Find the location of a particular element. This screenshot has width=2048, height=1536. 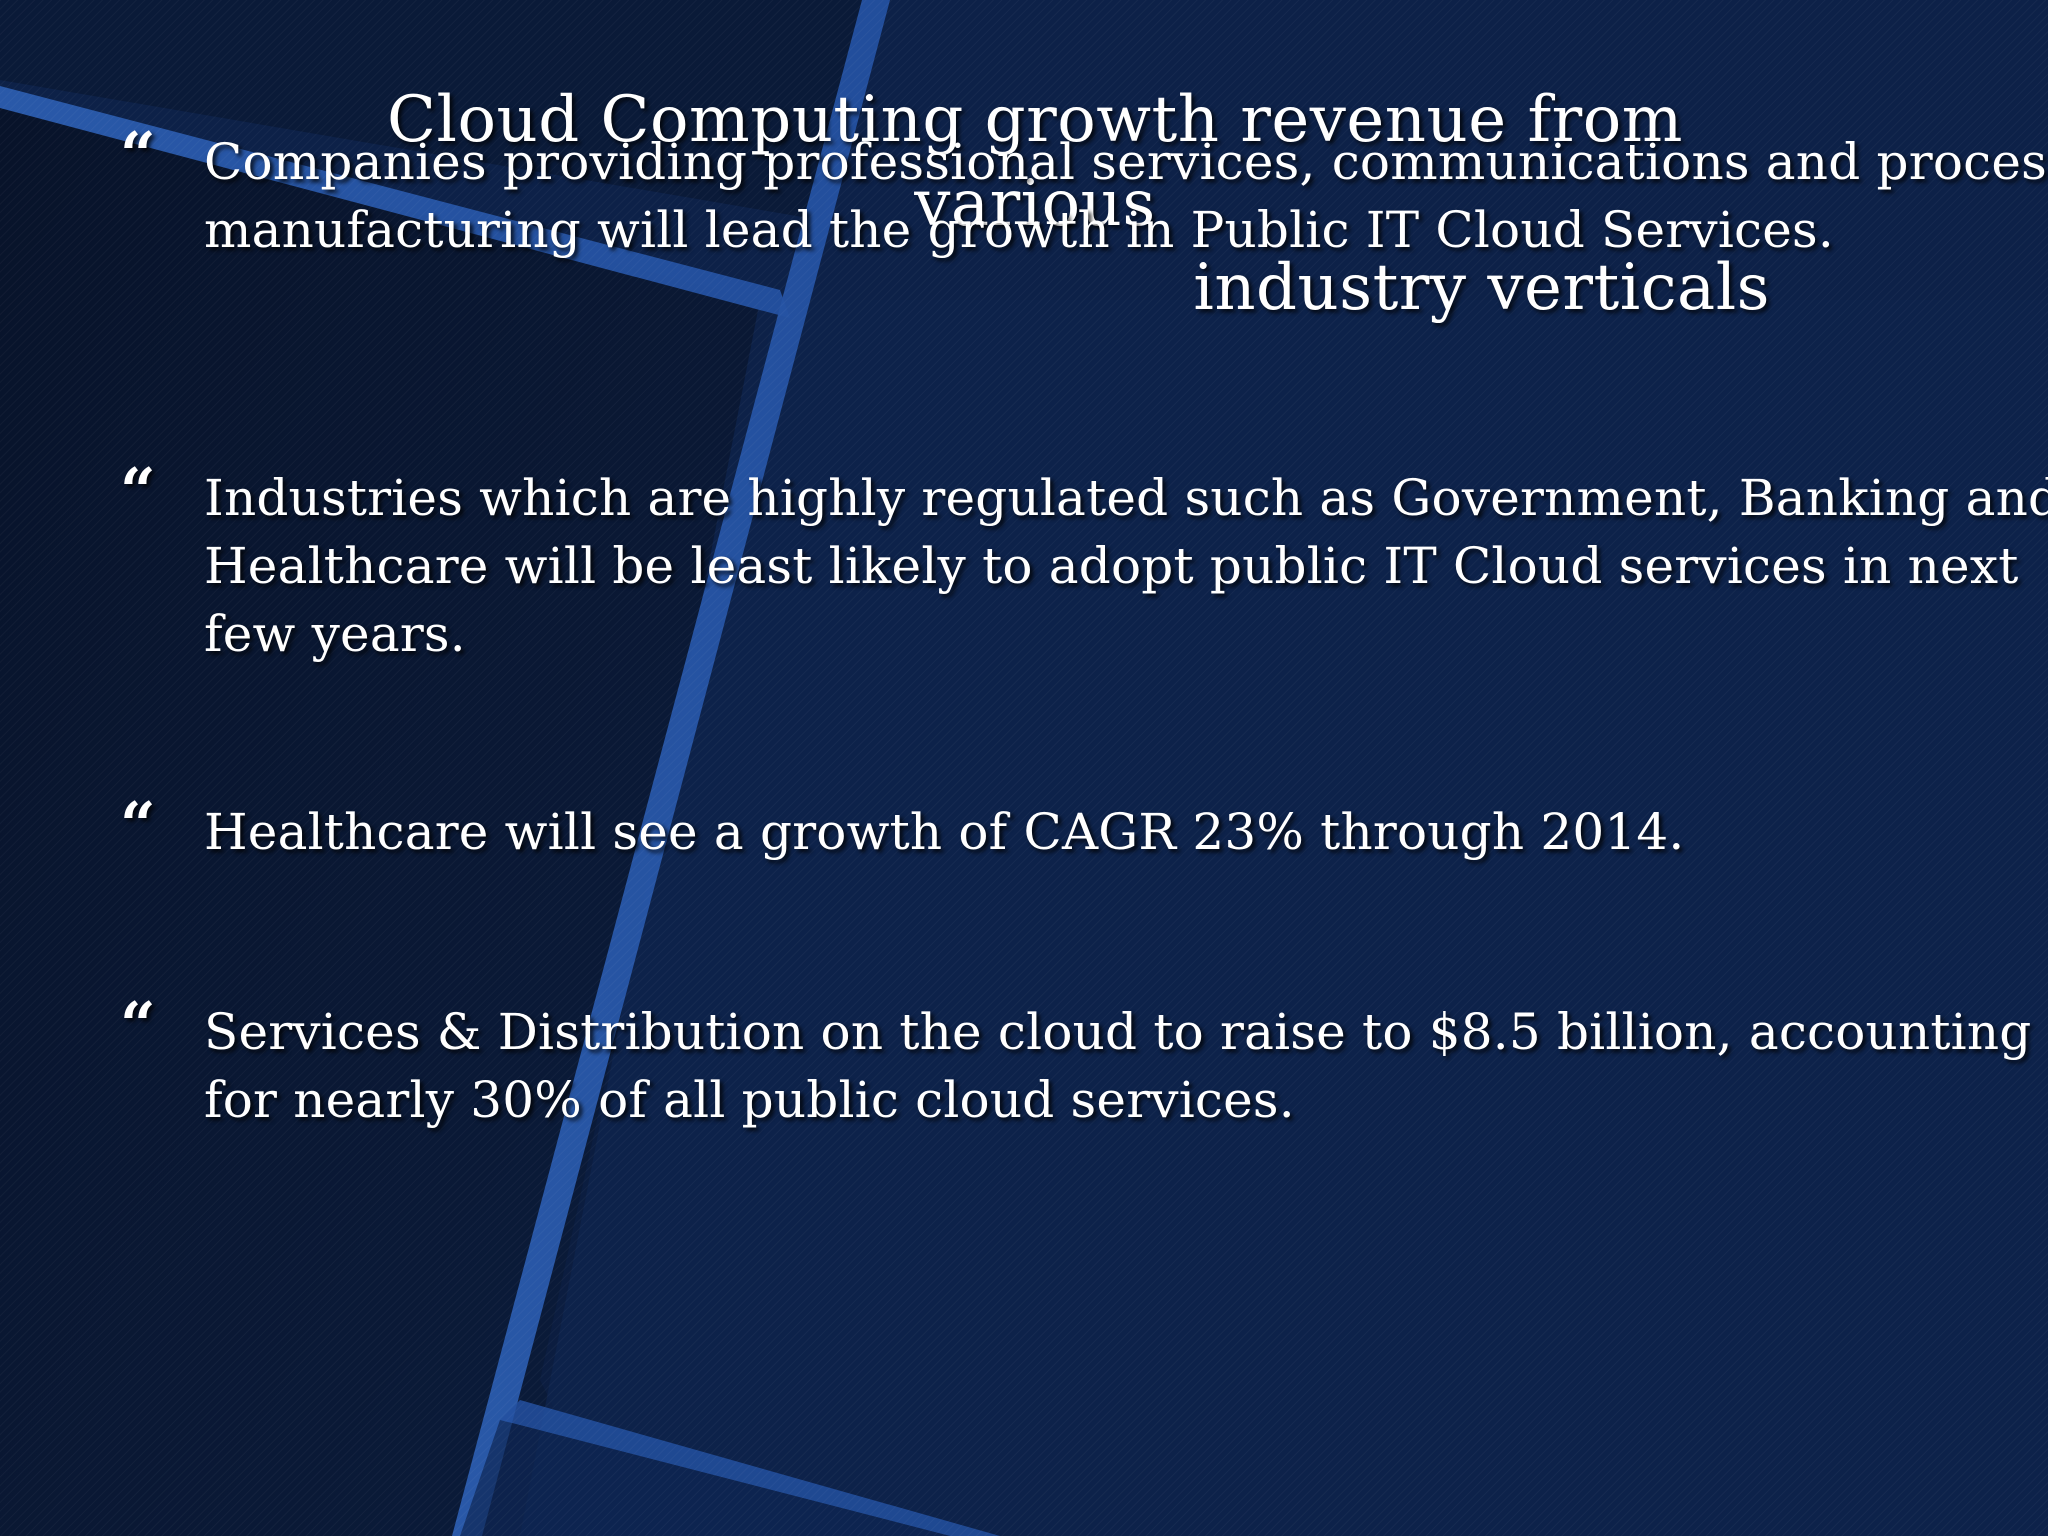

slide-title-line-2: industry verticals is located at coordinates (1481, 288).